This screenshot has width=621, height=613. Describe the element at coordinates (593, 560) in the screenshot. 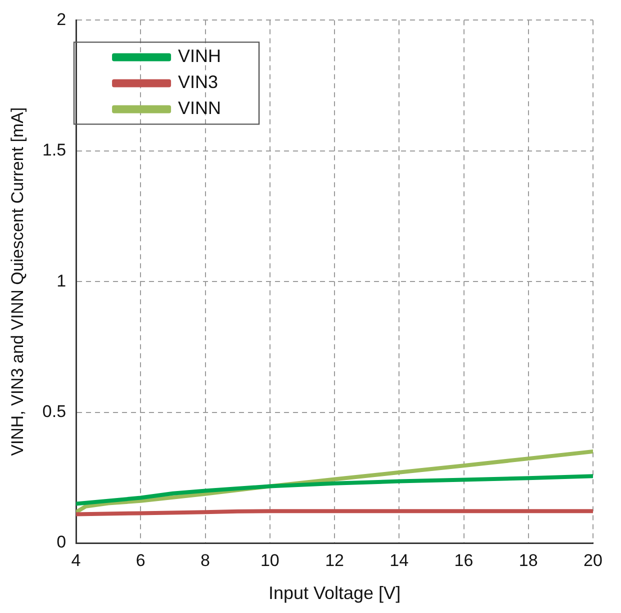

I see `x-tick-label: 20` at that location.